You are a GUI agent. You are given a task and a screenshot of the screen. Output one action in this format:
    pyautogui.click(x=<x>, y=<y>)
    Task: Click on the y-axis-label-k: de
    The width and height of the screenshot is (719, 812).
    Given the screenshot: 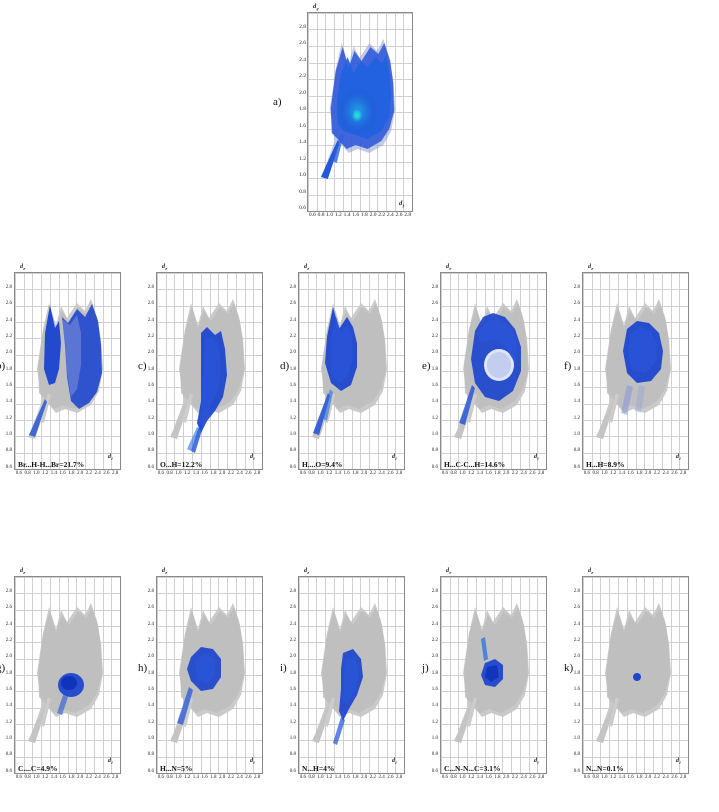 What is the action you would take?
    pyautogui.click(x=591, y=572)
    